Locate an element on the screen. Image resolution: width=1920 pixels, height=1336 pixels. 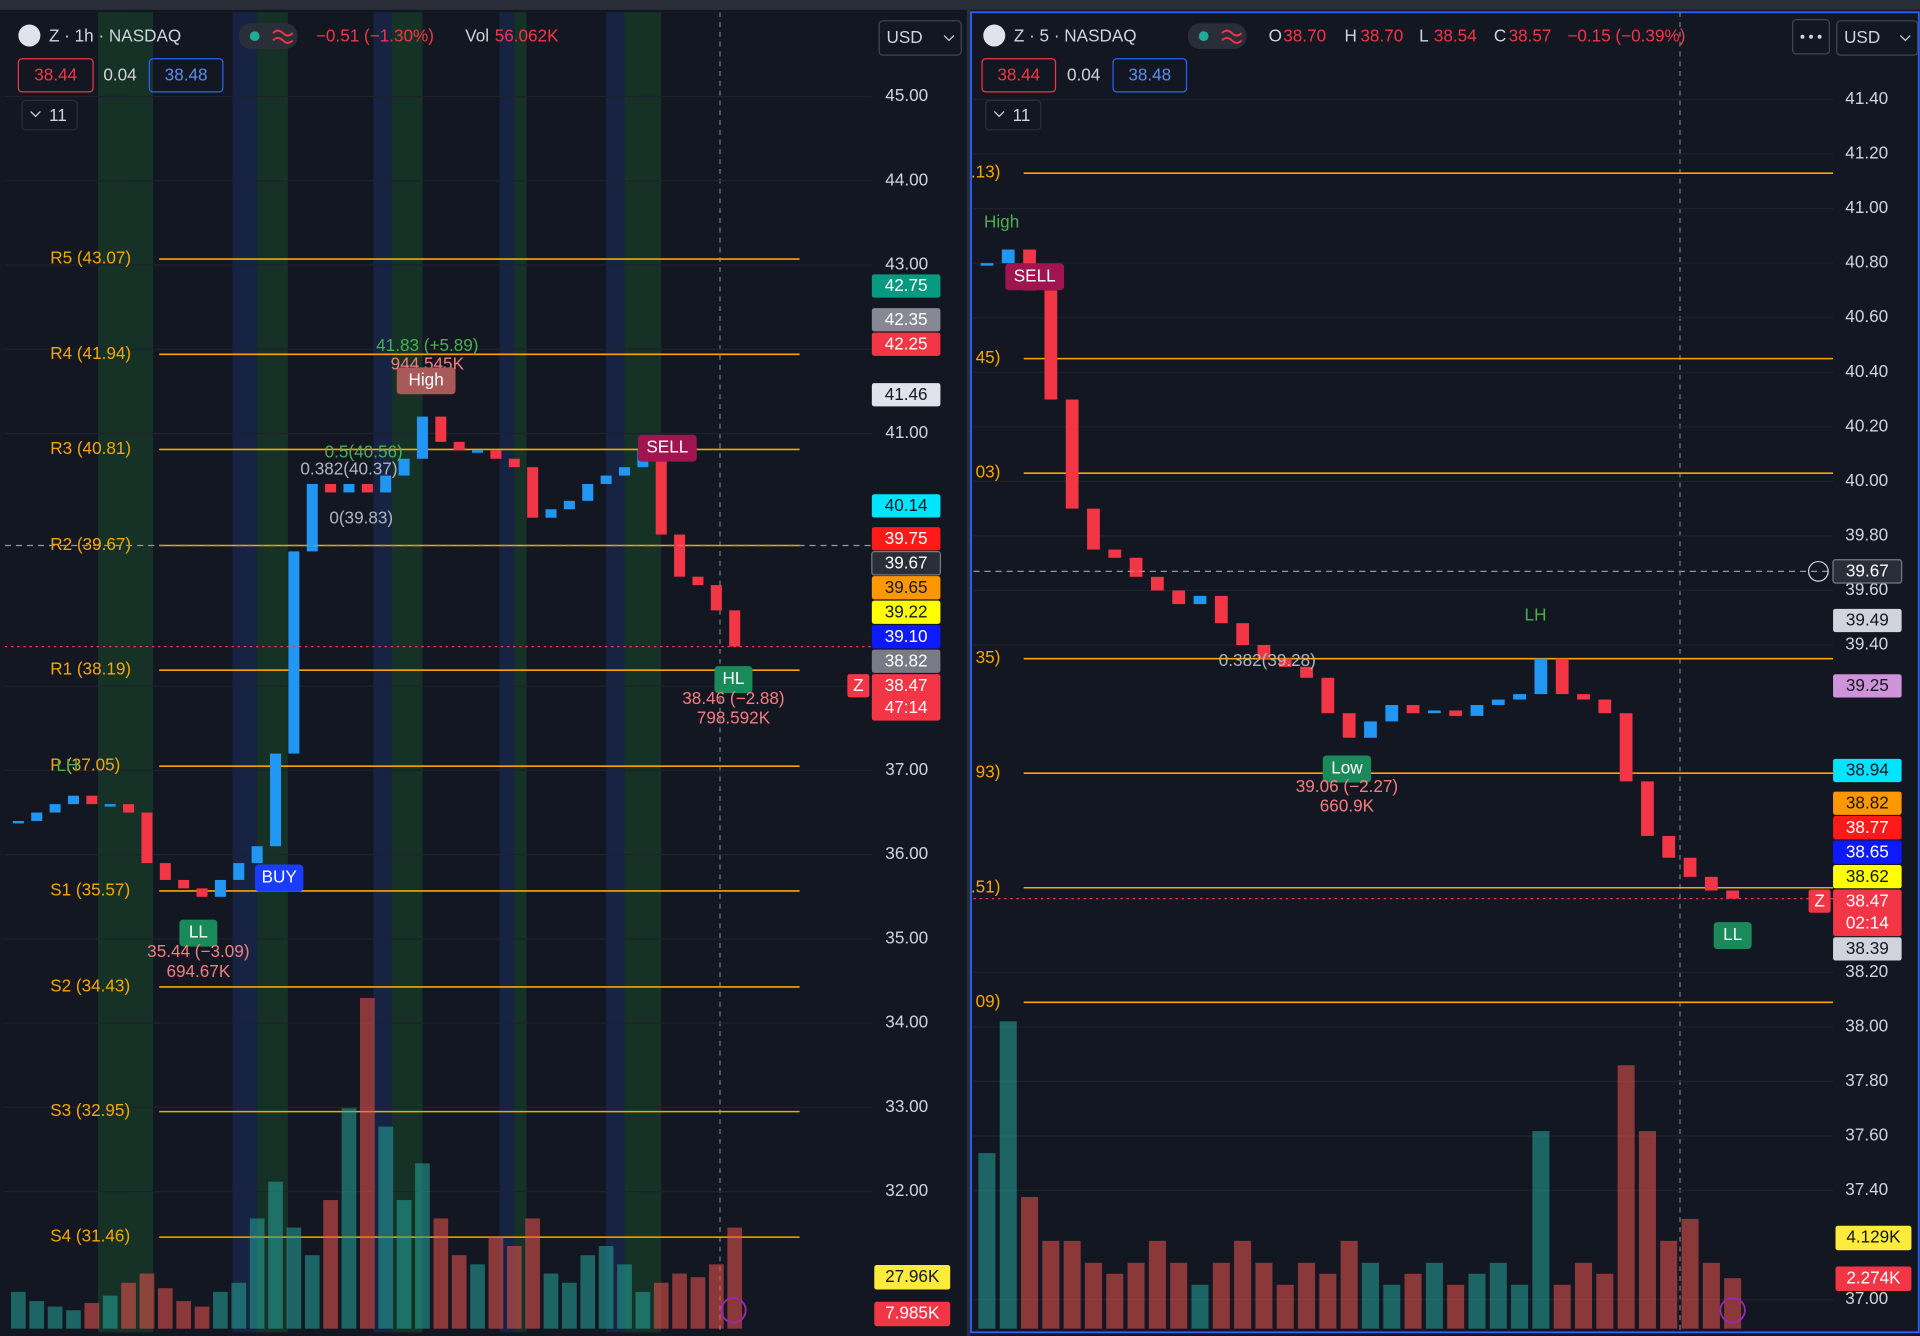
volume-tag-label: 4.129K is located at coordinates (1873, 1237).